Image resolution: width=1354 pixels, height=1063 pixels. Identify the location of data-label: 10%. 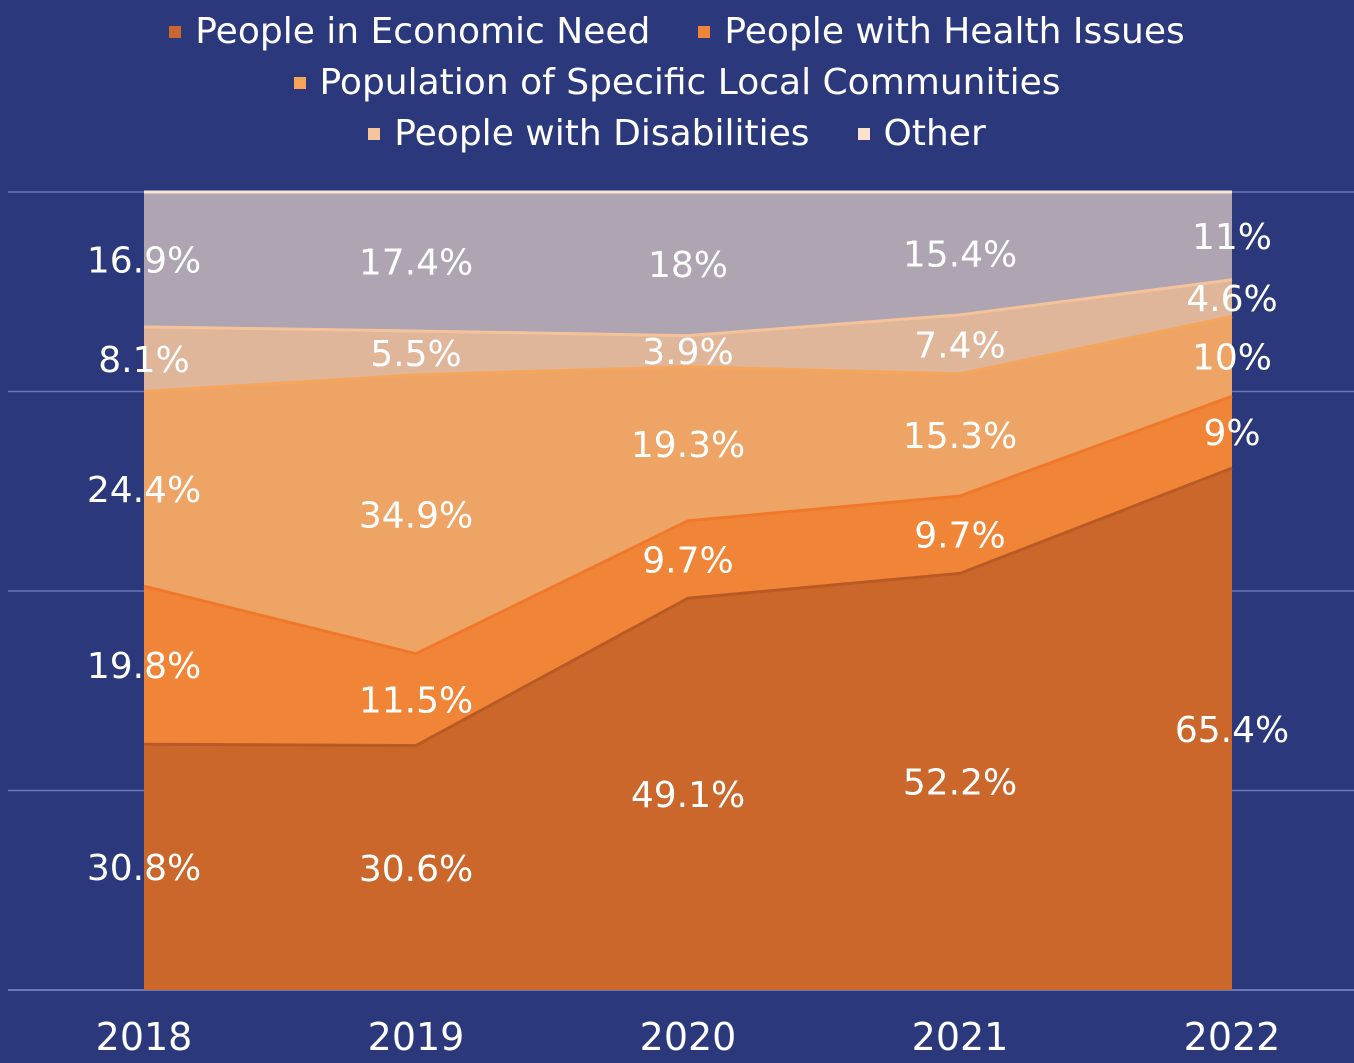
(1232, 357).